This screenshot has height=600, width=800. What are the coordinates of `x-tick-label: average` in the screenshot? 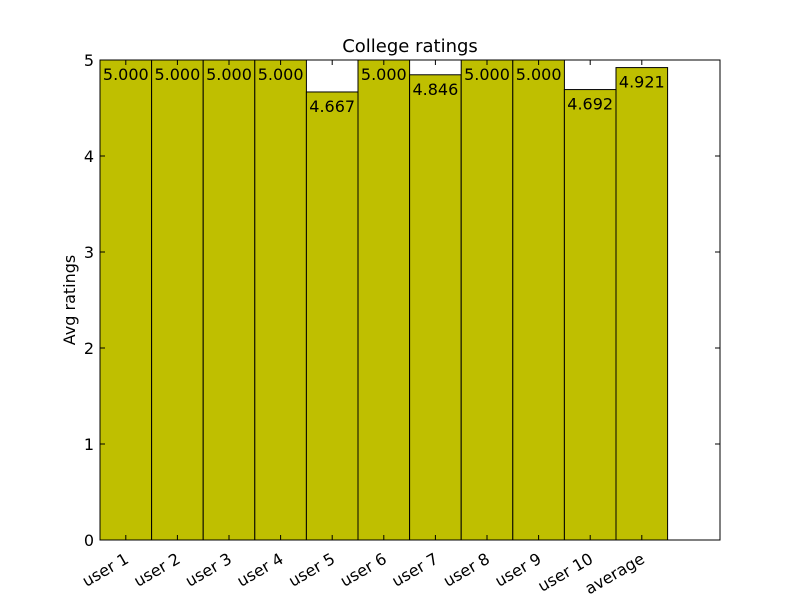 It's located at (615, 573).